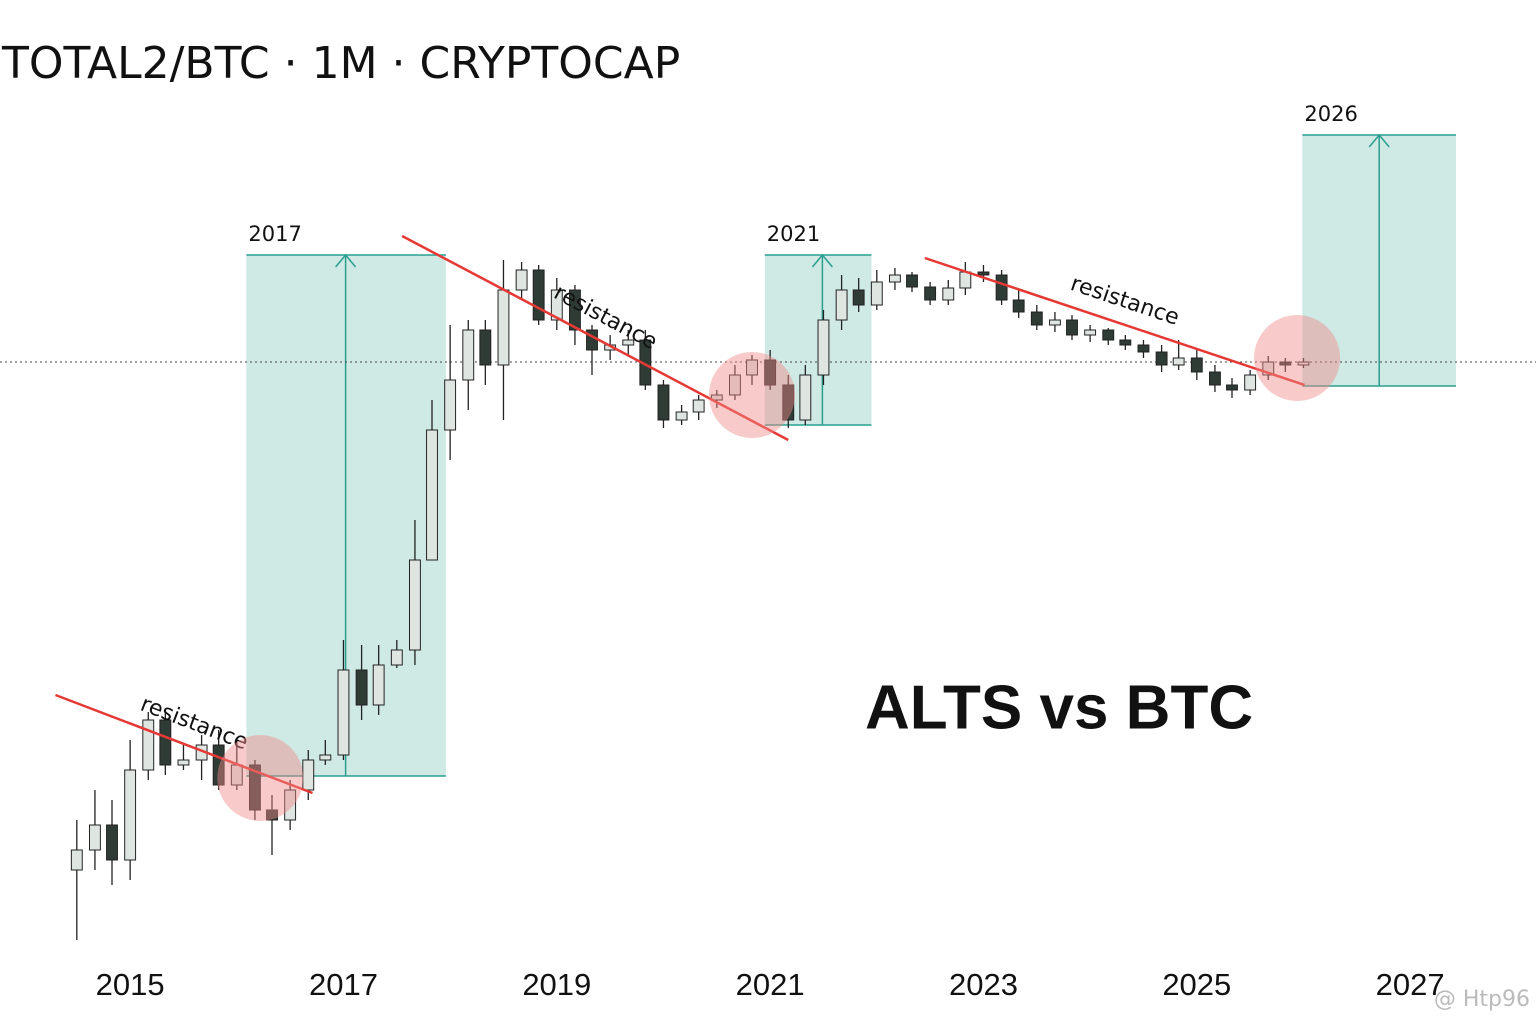 Image resolution: width=1536 pixels, height=1024 pixels. I want to click on zone-label: 2026, so click(1330, 114).